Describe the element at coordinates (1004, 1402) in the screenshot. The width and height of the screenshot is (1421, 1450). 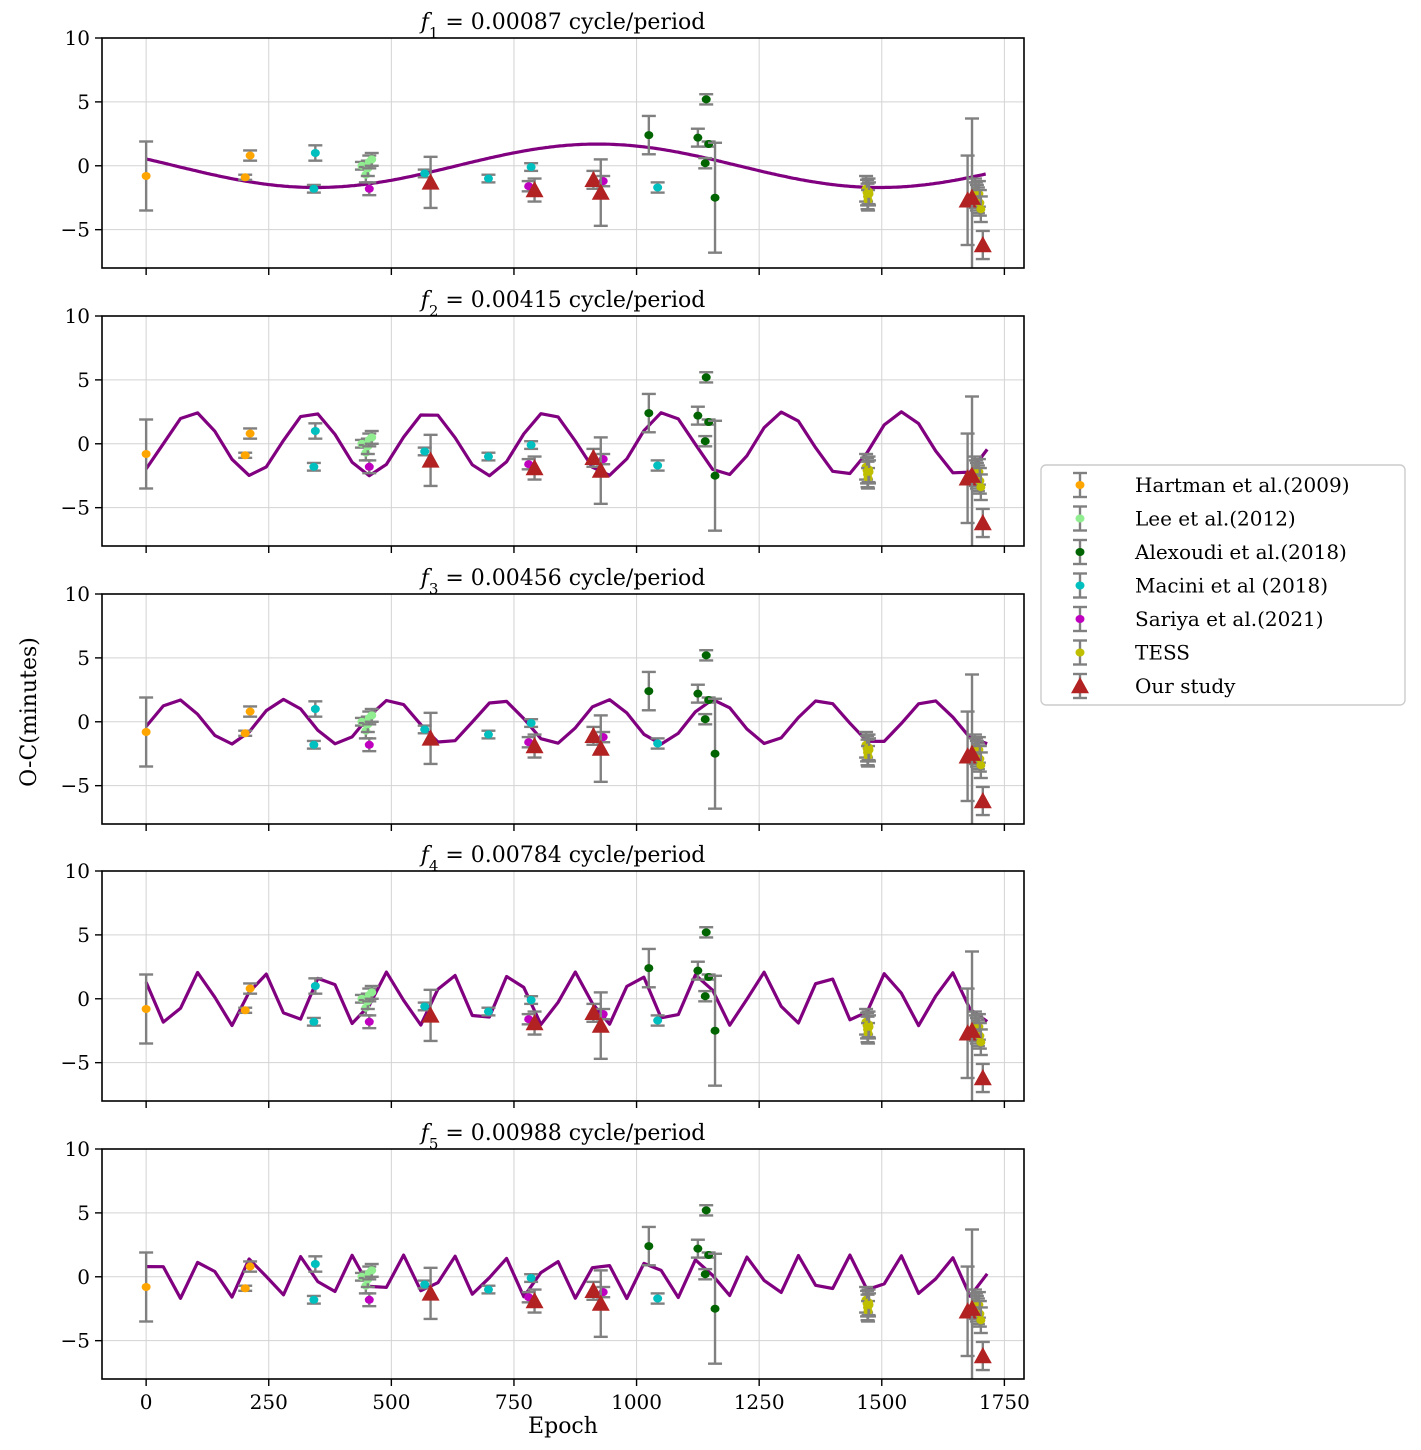
I see `x-tick-label: 1750` at that location.